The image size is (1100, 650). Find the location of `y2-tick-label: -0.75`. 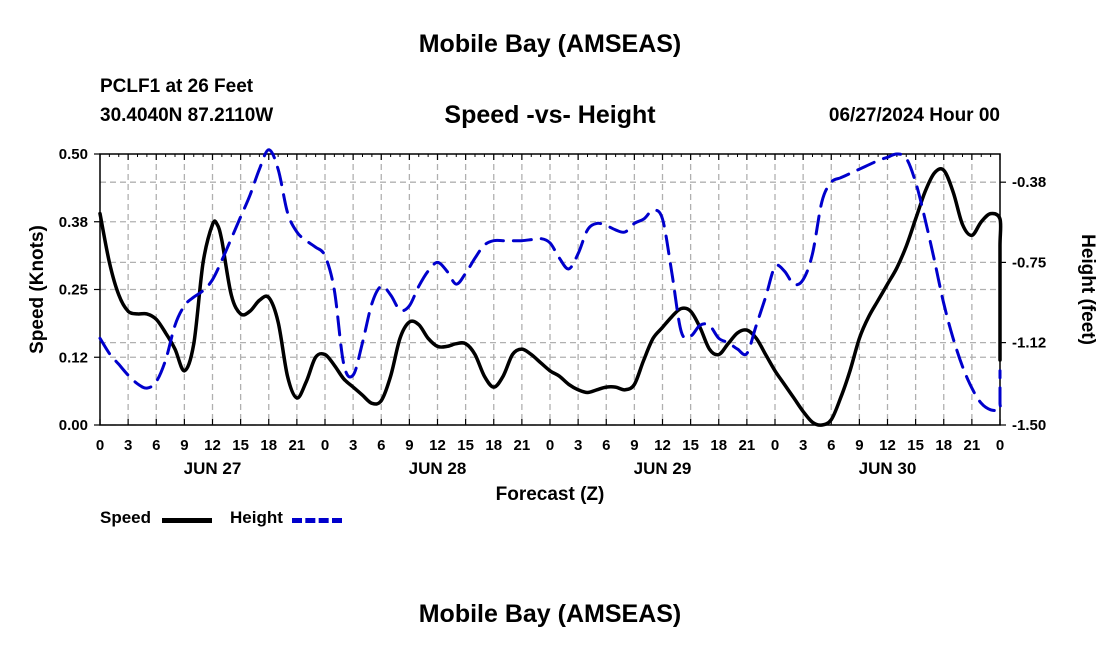

y2-tick-label: -0.75 is located at coordinates (1029, 262).